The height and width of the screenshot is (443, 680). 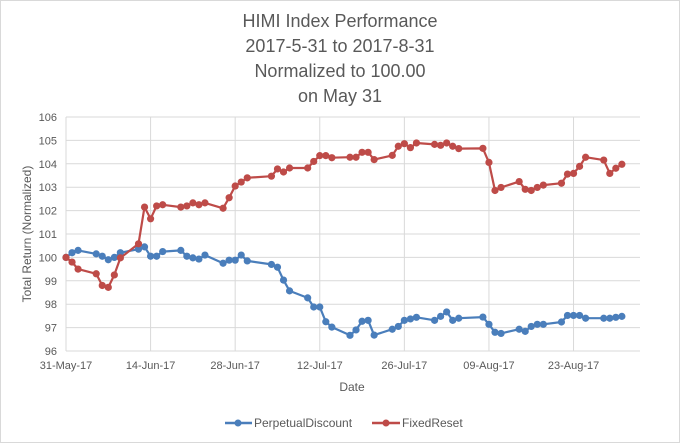 I want to click on y-tick-labels: 96 97 98 99 100 101 102 103 104 105 106, so click(x=48, y=235).